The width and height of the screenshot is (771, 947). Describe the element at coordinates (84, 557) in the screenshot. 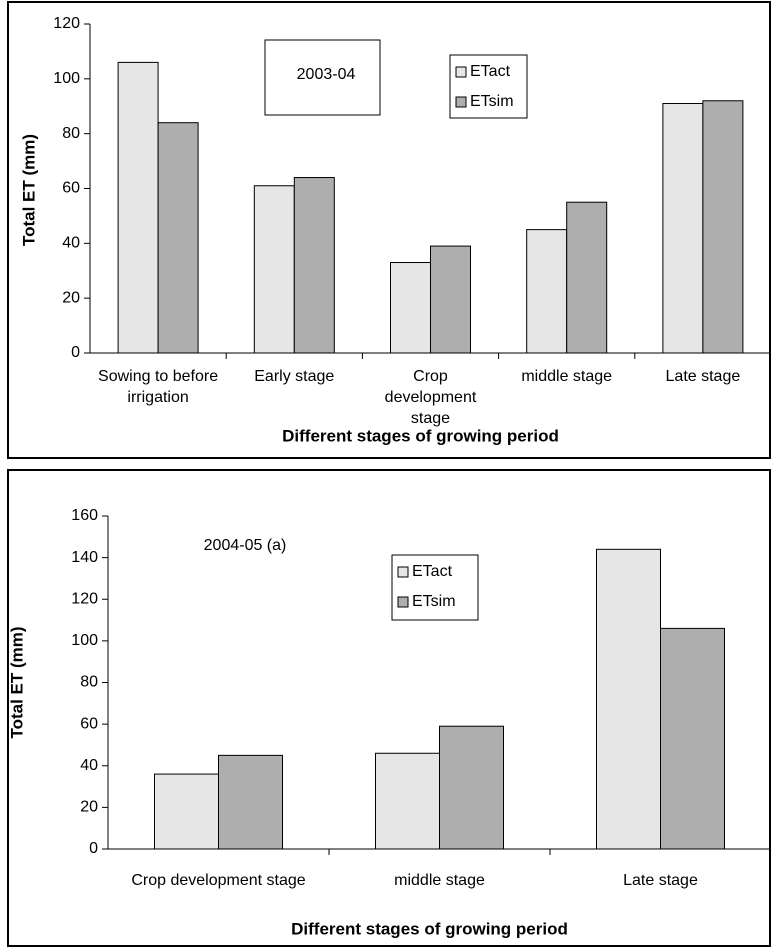

I see `y-tick-label: 140` at that location.